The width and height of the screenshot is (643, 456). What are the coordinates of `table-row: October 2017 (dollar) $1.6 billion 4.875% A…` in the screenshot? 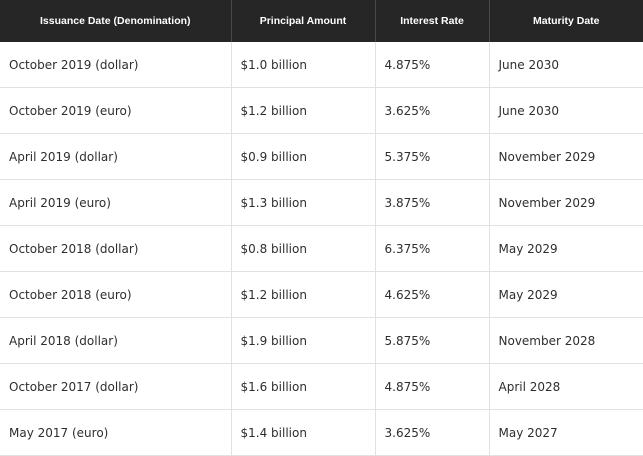 It's located at (321, 386).